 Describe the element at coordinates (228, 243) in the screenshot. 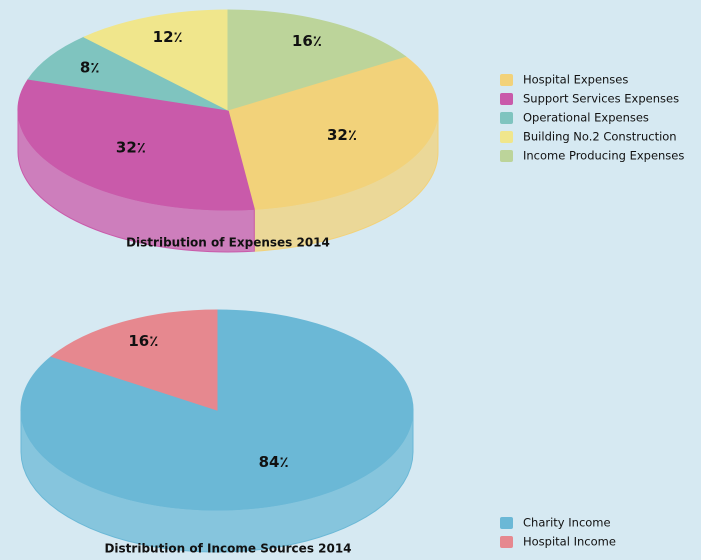

I see `chart-title: Distribution of Expenses 2014` at that location.